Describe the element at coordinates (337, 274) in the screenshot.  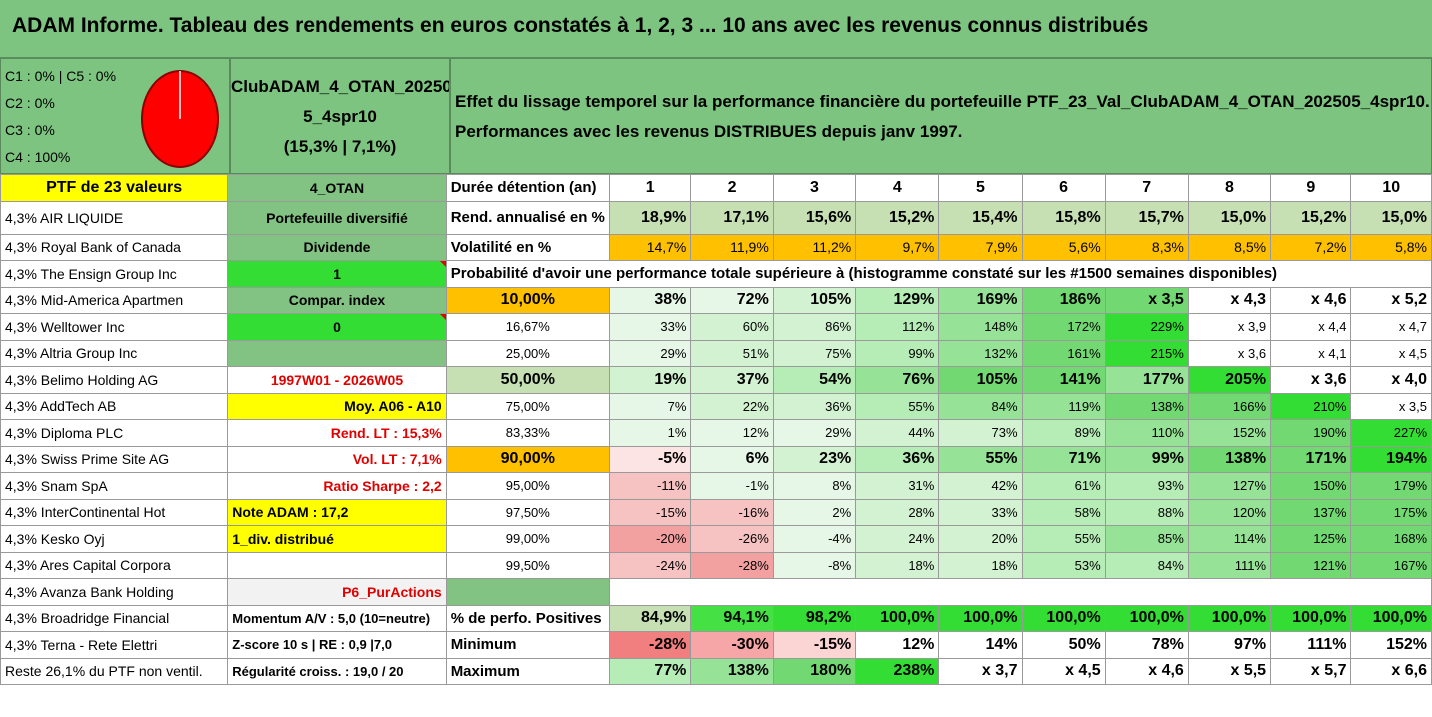
I see `portfolio-info-cell: 1` at that location.